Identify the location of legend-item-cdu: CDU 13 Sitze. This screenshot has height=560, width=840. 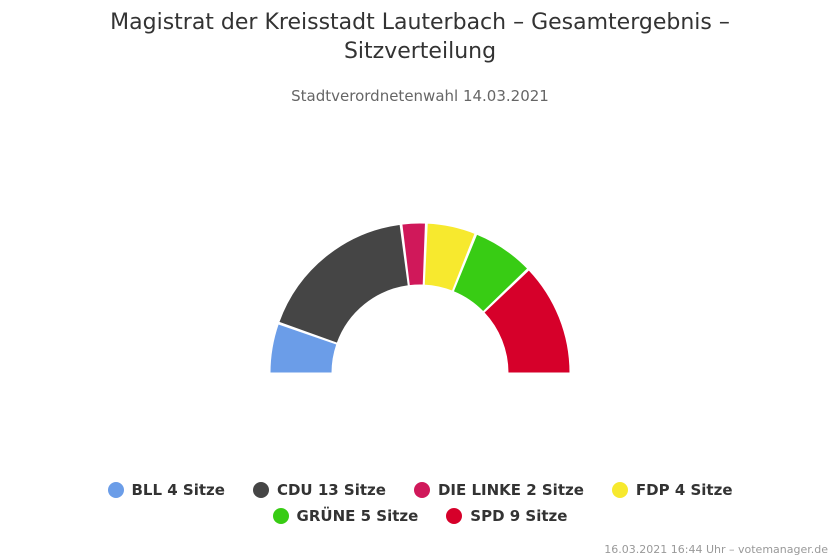
(319, 490).